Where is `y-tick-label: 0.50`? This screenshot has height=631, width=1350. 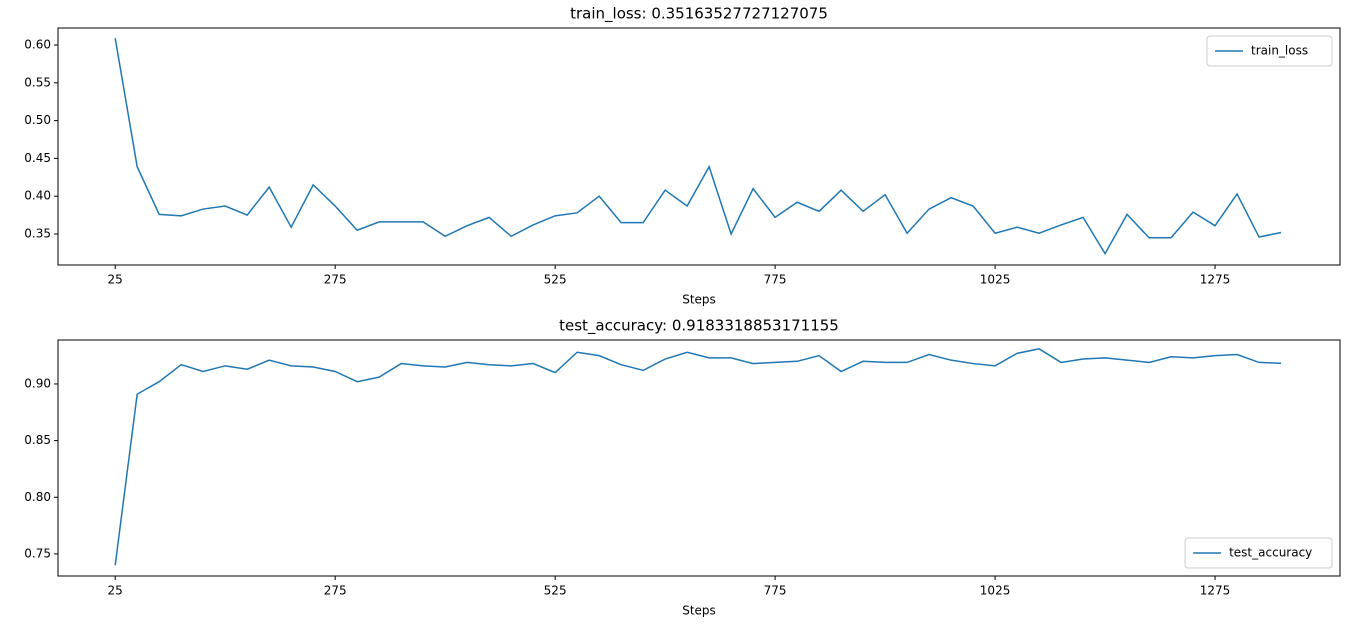
y-tick-label: 0.50 is located at coordinates (37, 120).